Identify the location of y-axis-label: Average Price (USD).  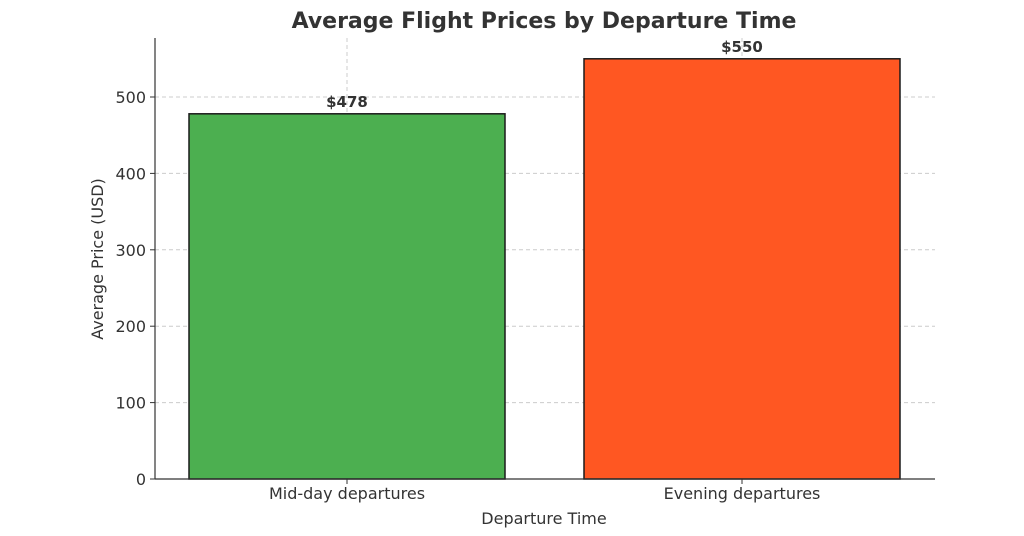
(97, 259).